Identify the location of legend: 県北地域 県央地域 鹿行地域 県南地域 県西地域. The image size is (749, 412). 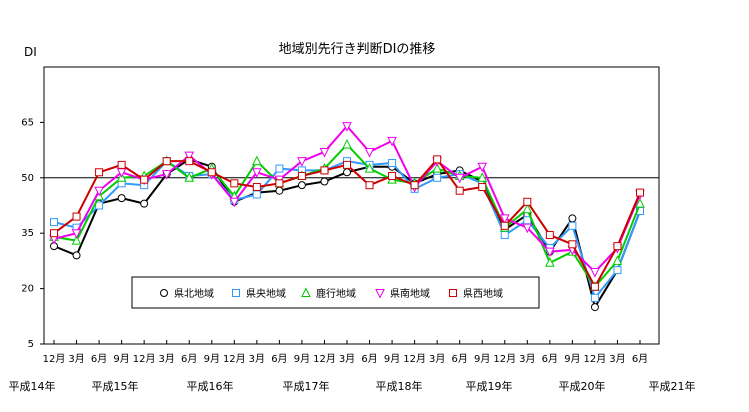
(335, 292).